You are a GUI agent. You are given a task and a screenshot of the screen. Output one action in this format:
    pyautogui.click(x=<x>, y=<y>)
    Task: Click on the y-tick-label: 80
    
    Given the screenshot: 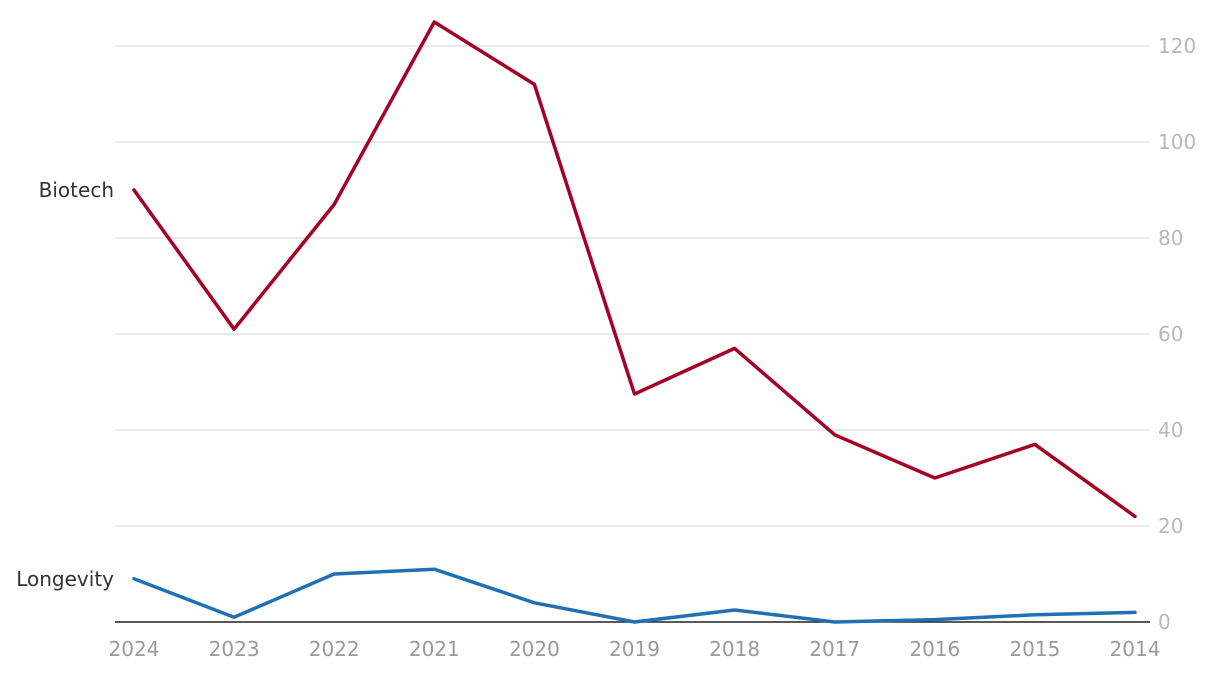 What is the action you would take?
    pyautogui.click(x=1170, y=238)
    